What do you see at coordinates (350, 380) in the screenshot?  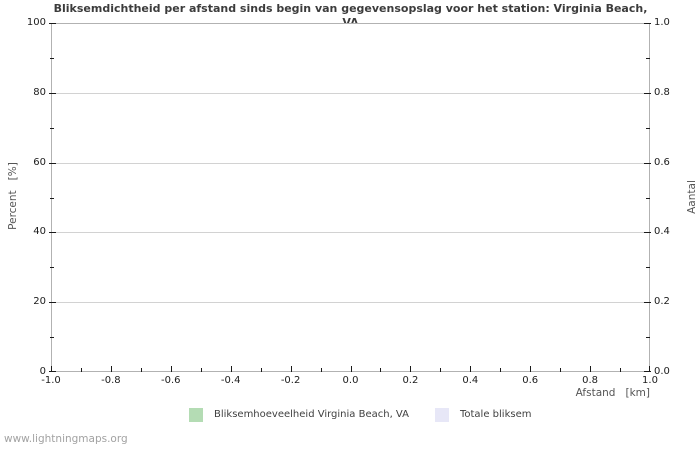 I see `x-tick-label: 0.0` at bounding box center [350, 380].